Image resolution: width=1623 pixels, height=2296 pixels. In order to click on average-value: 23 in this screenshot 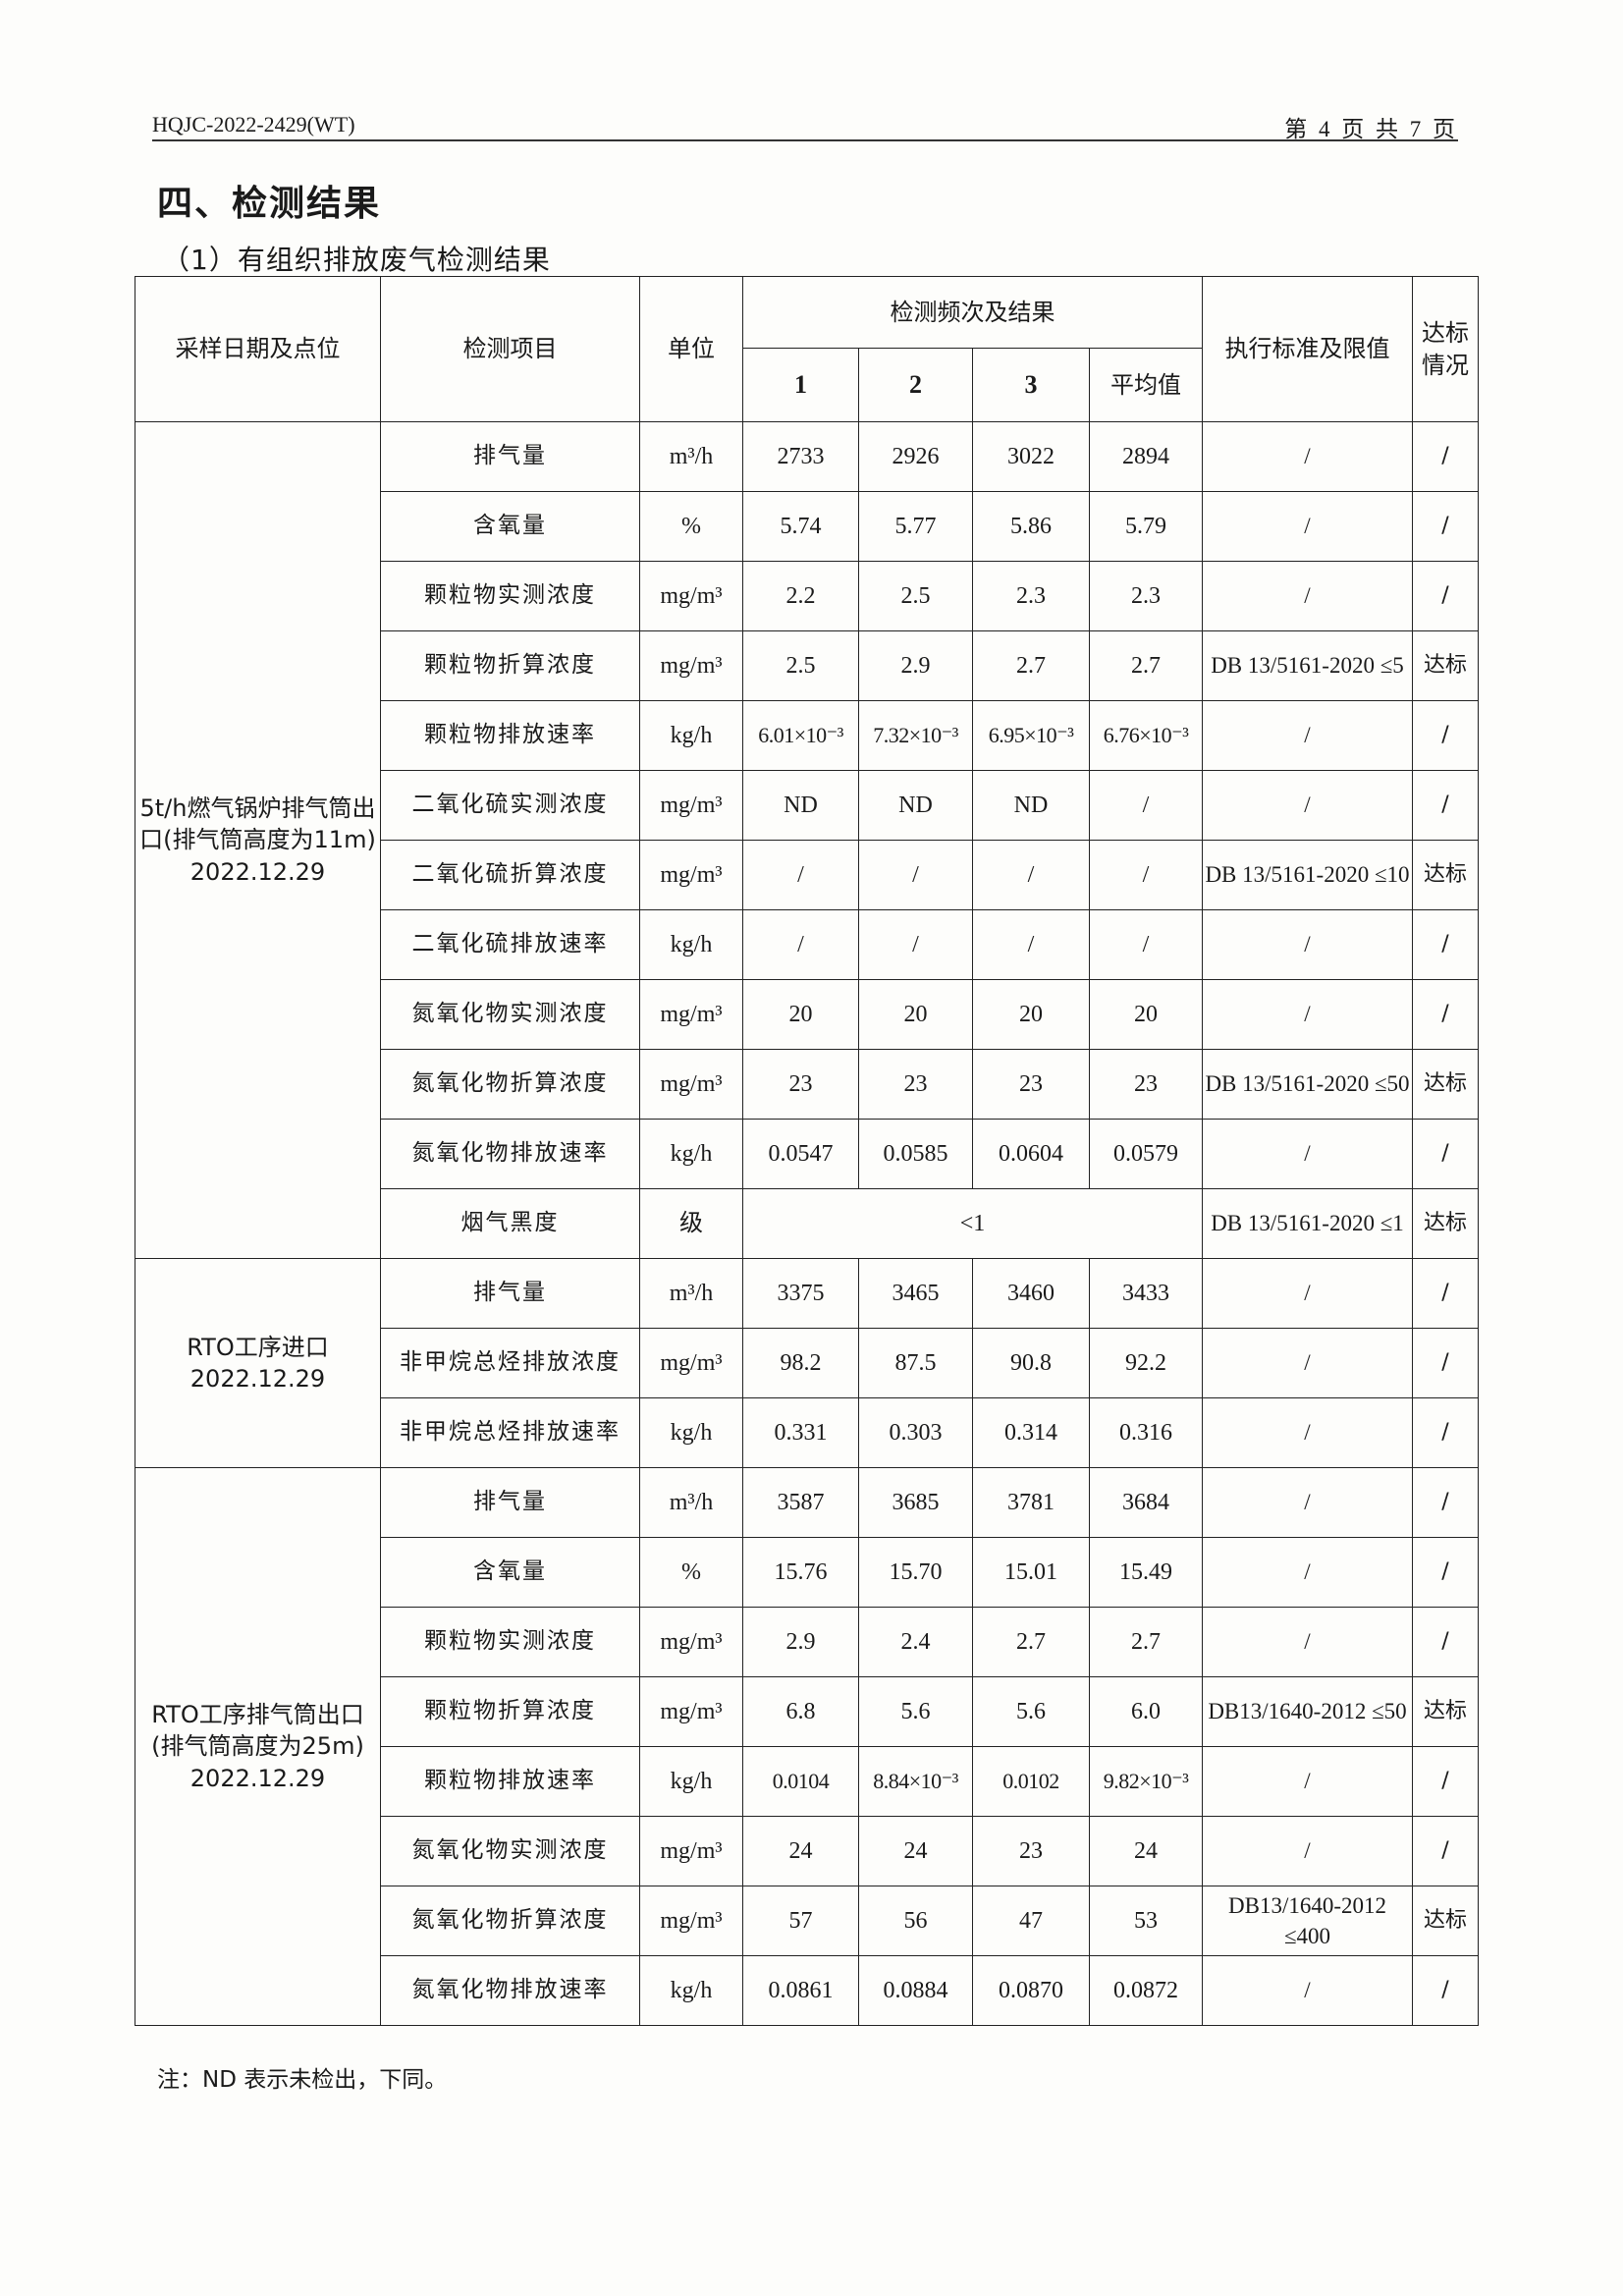, I will do `click(1146, 1084)`.